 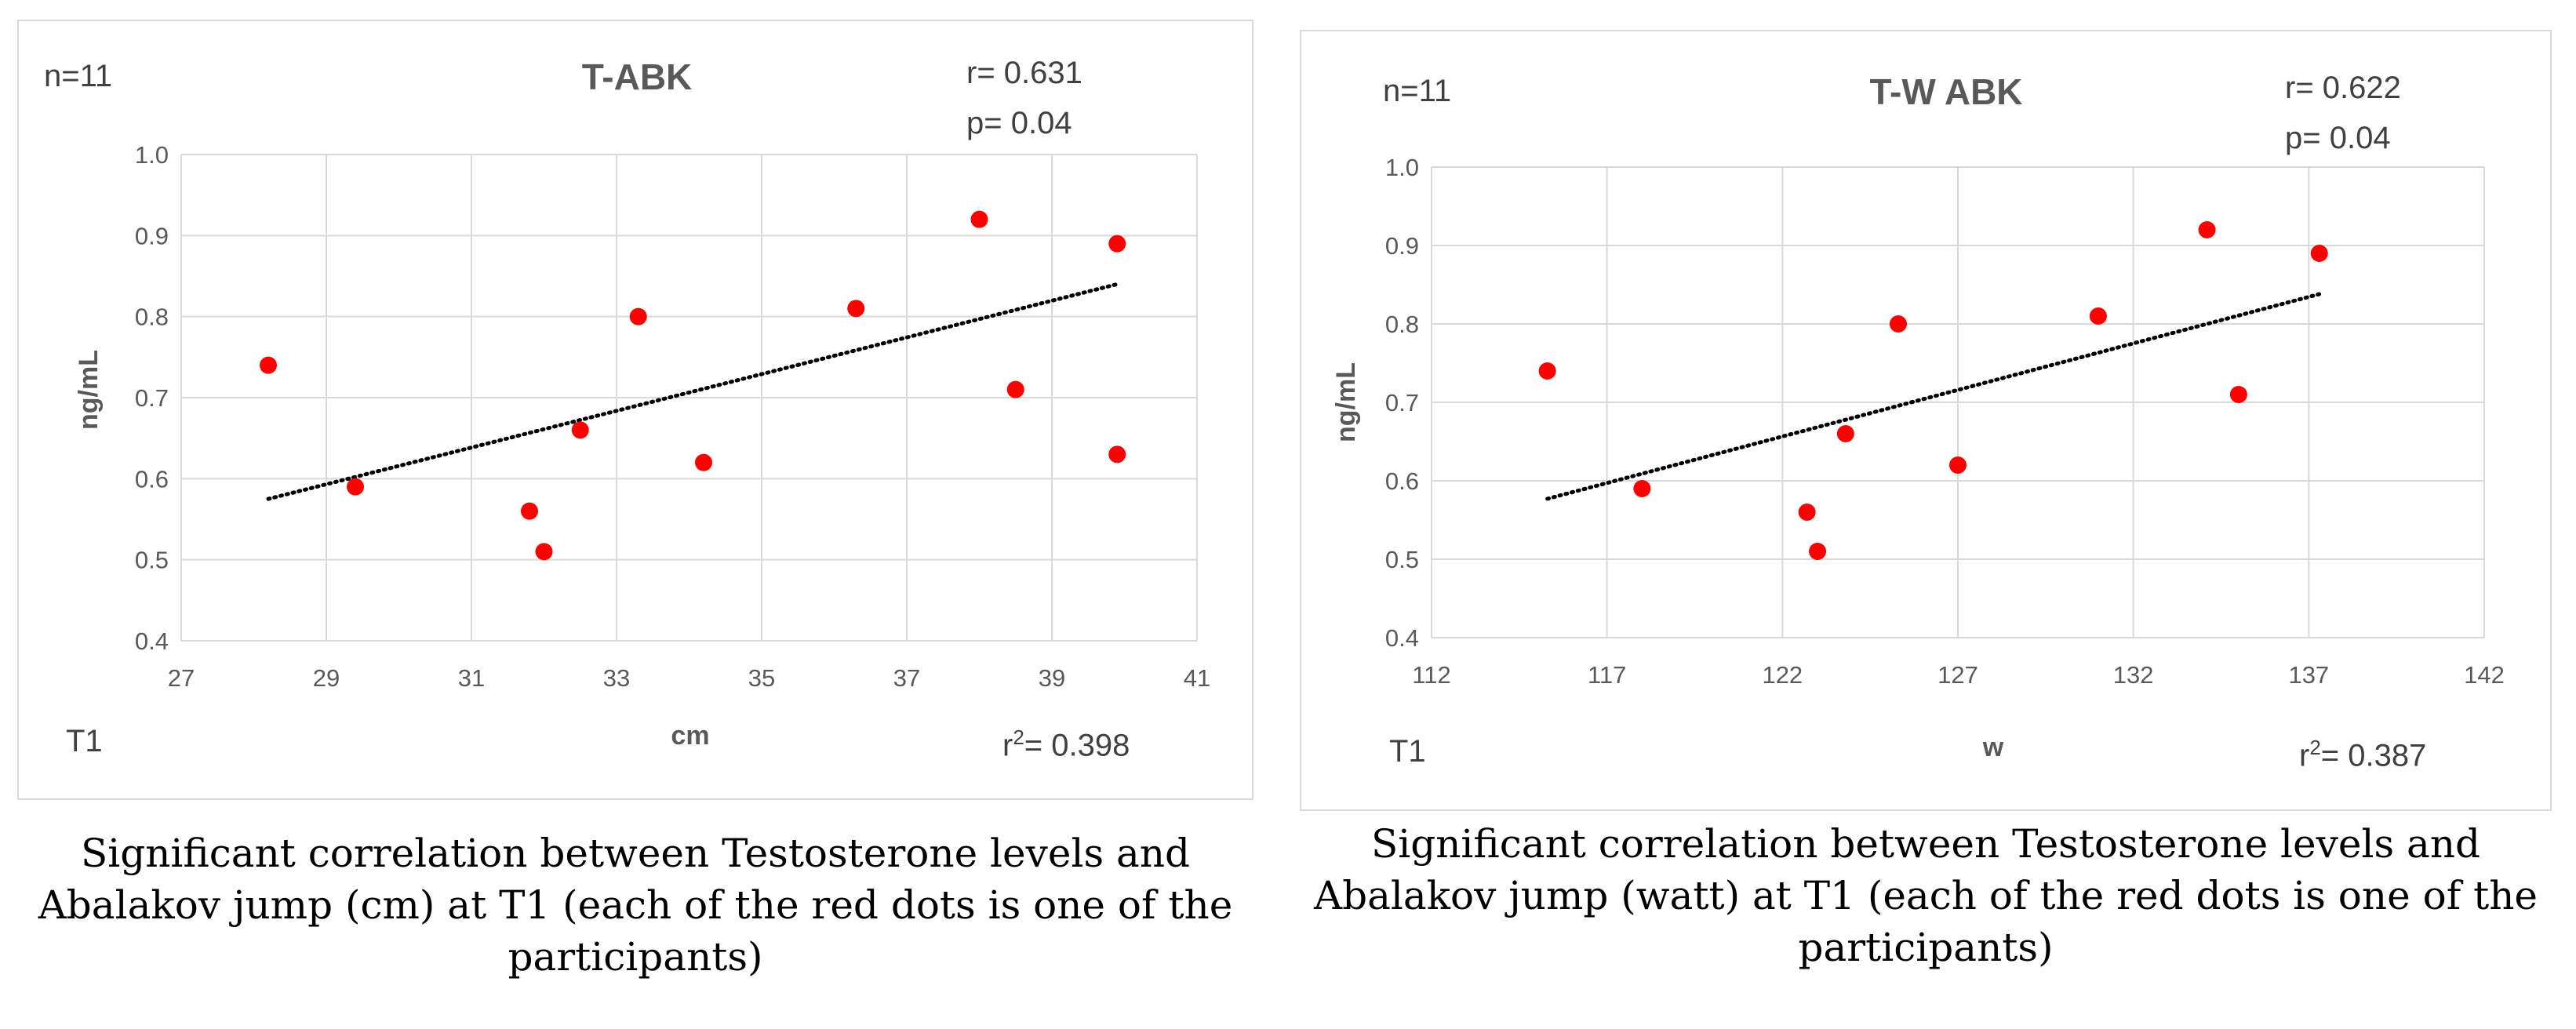 I want to click on x-tick-label: 122, so click(x=1782, y=675).